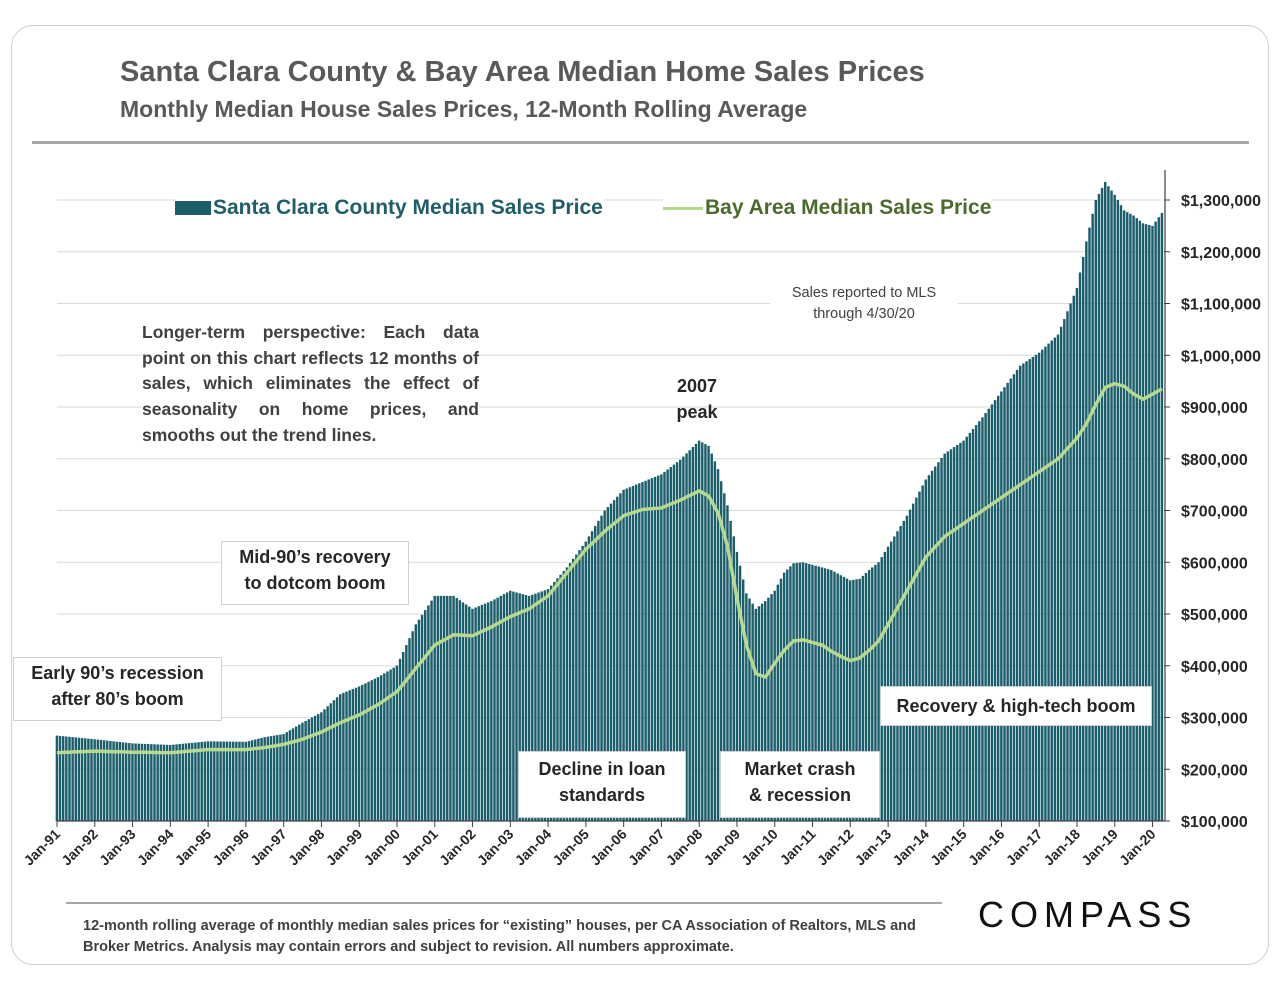  What do you see at coordinates (533, 847) in the screenshot?
I see `x-tick-label: Jan-04` at bounding box center [533, 847].